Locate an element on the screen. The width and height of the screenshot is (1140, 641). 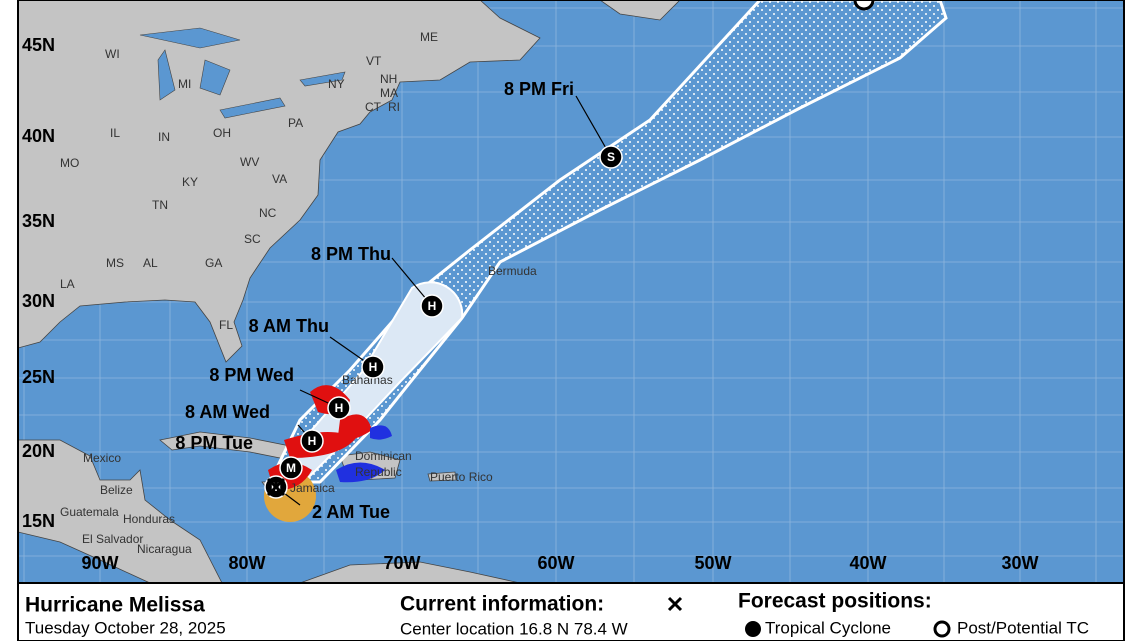
storm-warnings is located at coordinates (364, 454).